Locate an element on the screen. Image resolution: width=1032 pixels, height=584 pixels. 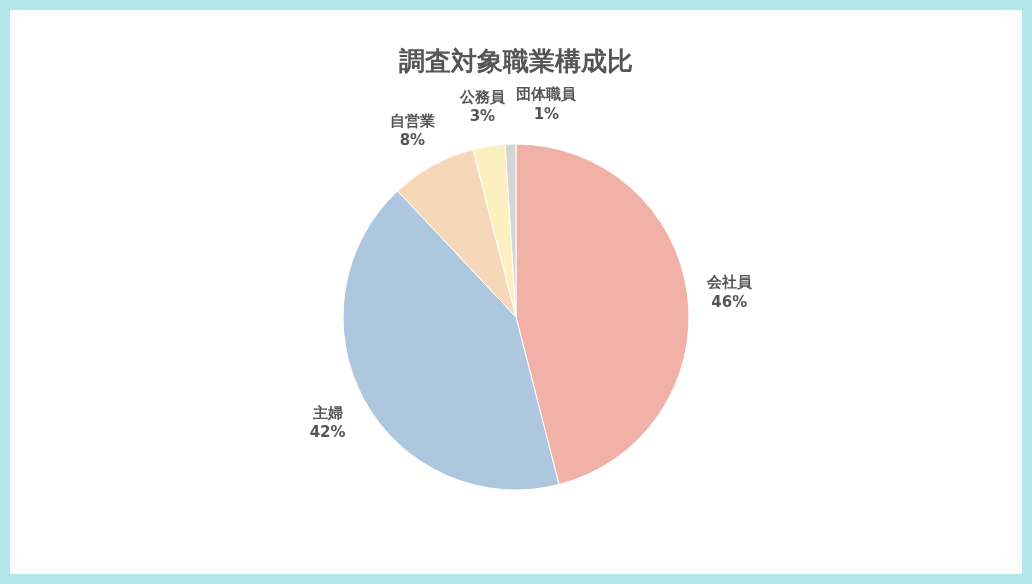
slice-label: 自営業 is located at coordinates (412, 120).